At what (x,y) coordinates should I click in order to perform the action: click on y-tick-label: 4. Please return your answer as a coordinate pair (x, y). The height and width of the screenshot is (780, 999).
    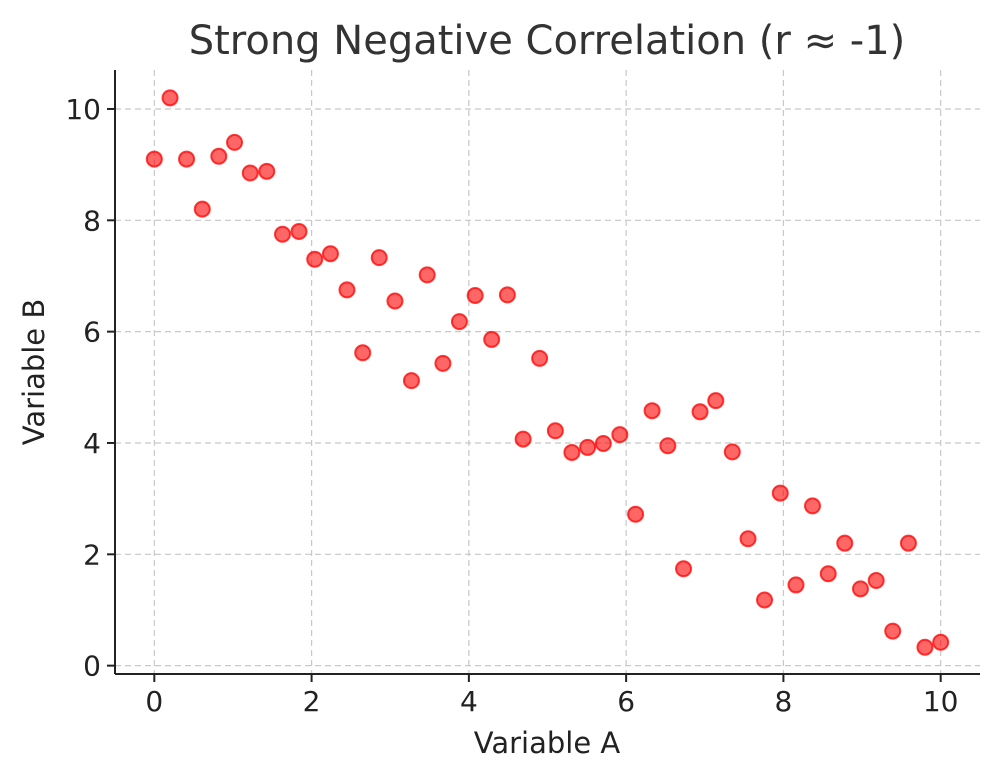
    Looking at the image, I should click on (92, 443).